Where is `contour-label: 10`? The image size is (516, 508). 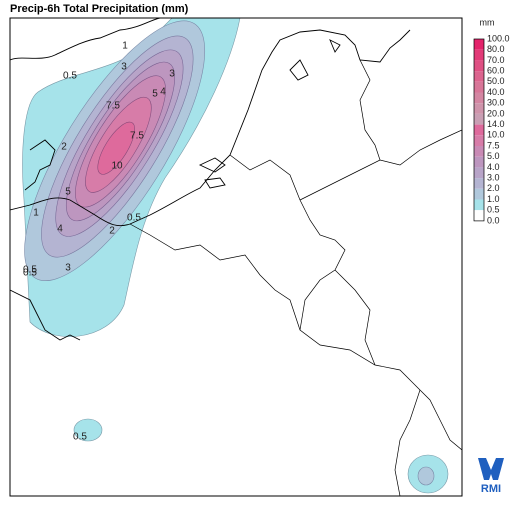 contour-label: 10 is located at coordinates (117, 166).